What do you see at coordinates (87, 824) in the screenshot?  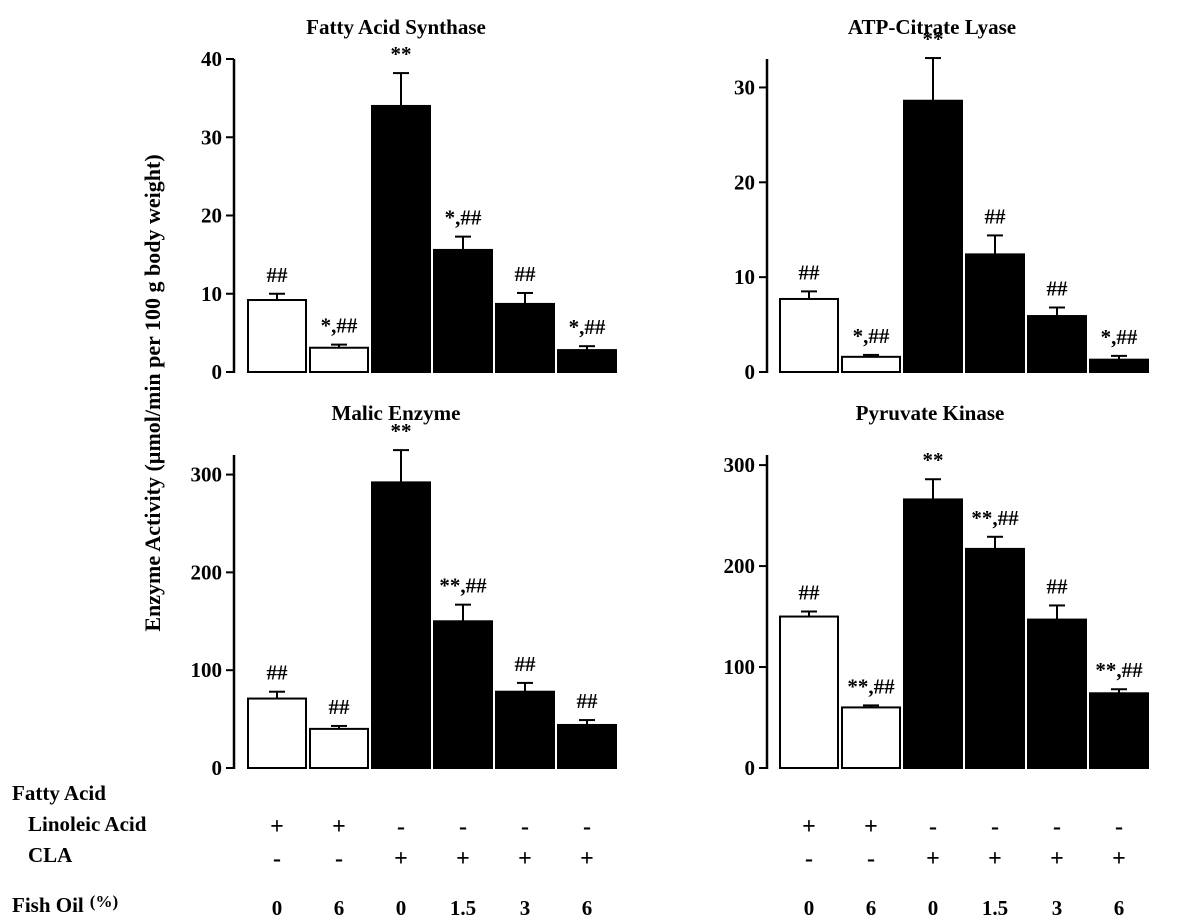 I see `linoleic-row-label: Linoleic Acid` at bounding box center [87, 824].